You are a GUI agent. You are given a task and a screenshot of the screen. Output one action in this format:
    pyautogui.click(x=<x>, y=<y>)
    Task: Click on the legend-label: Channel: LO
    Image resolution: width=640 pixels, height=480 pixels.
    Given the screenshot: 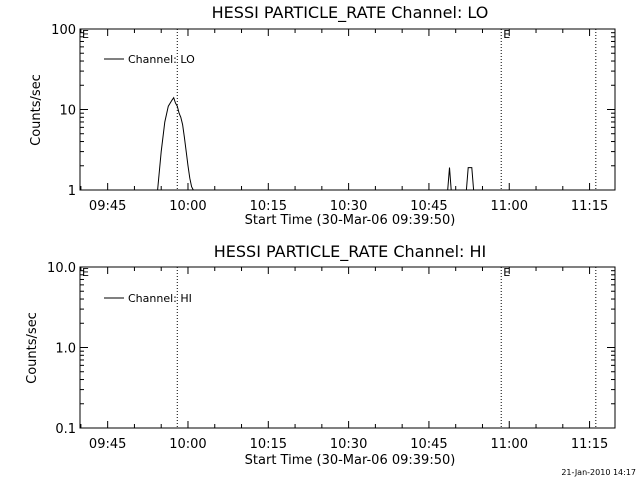 What is the action you would take?
    pyautogui.click(x=161, y=59)
    